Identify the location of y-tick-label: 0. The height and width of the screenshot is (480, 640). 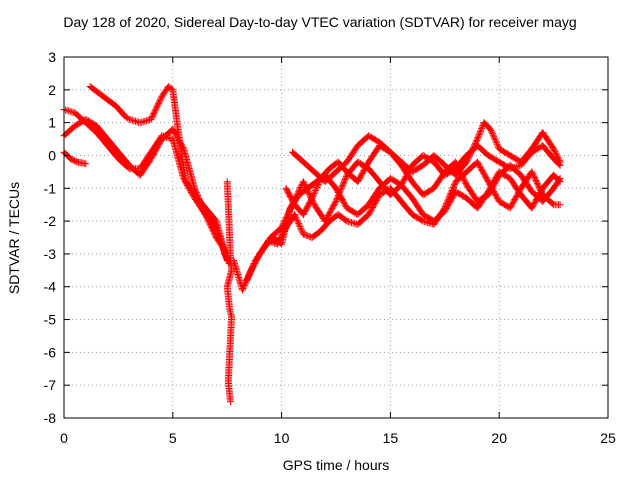
(52, 155).